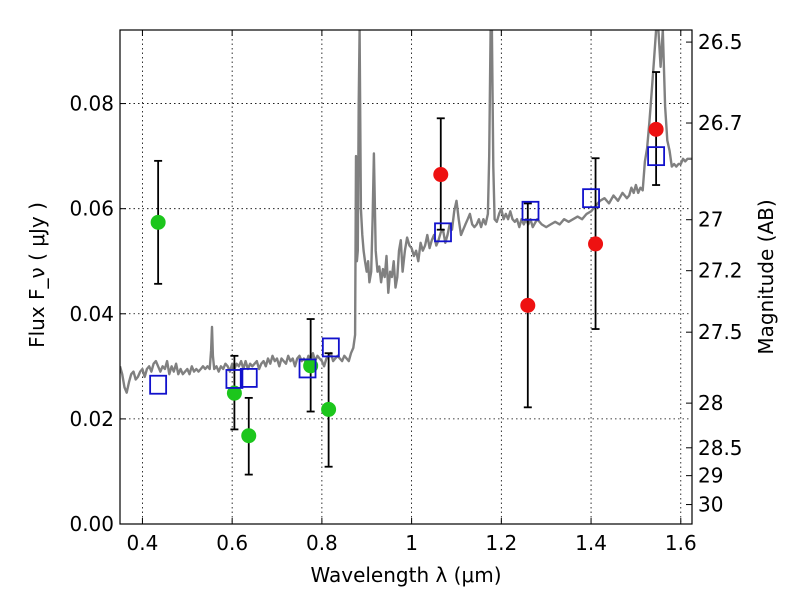 Image resolution: width=800 pixels, height=600 pixels. I want to click on y2-tick-label: 27.2, so click(720, 271).